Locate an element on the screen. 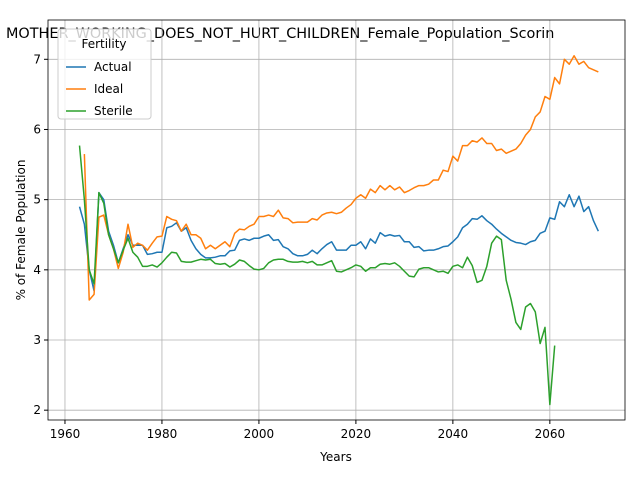 This screenshot has height=480, width=640. x-axis-label: Years is located at coordinates (335, 457).